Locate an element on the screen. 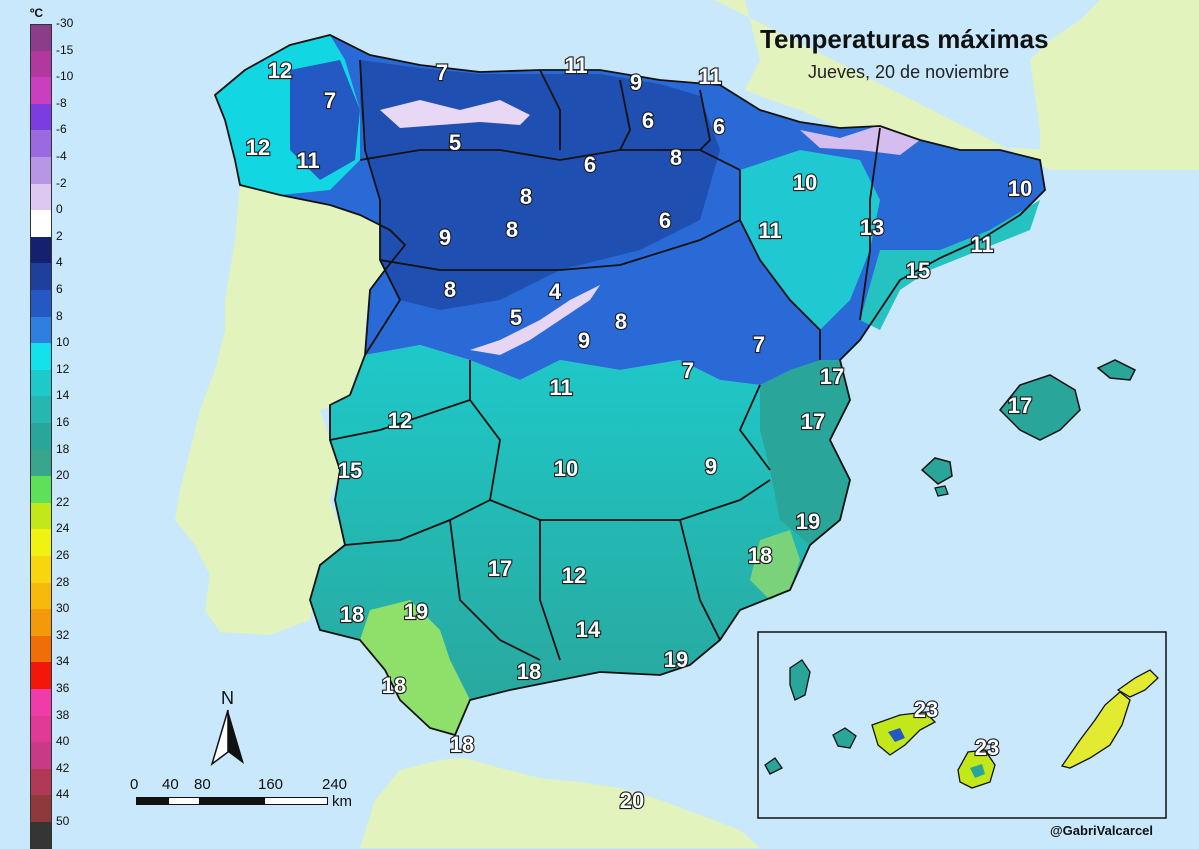 The image size is (1199, 849). legend-tick-label: 38 is located at coordinates (63, 714).